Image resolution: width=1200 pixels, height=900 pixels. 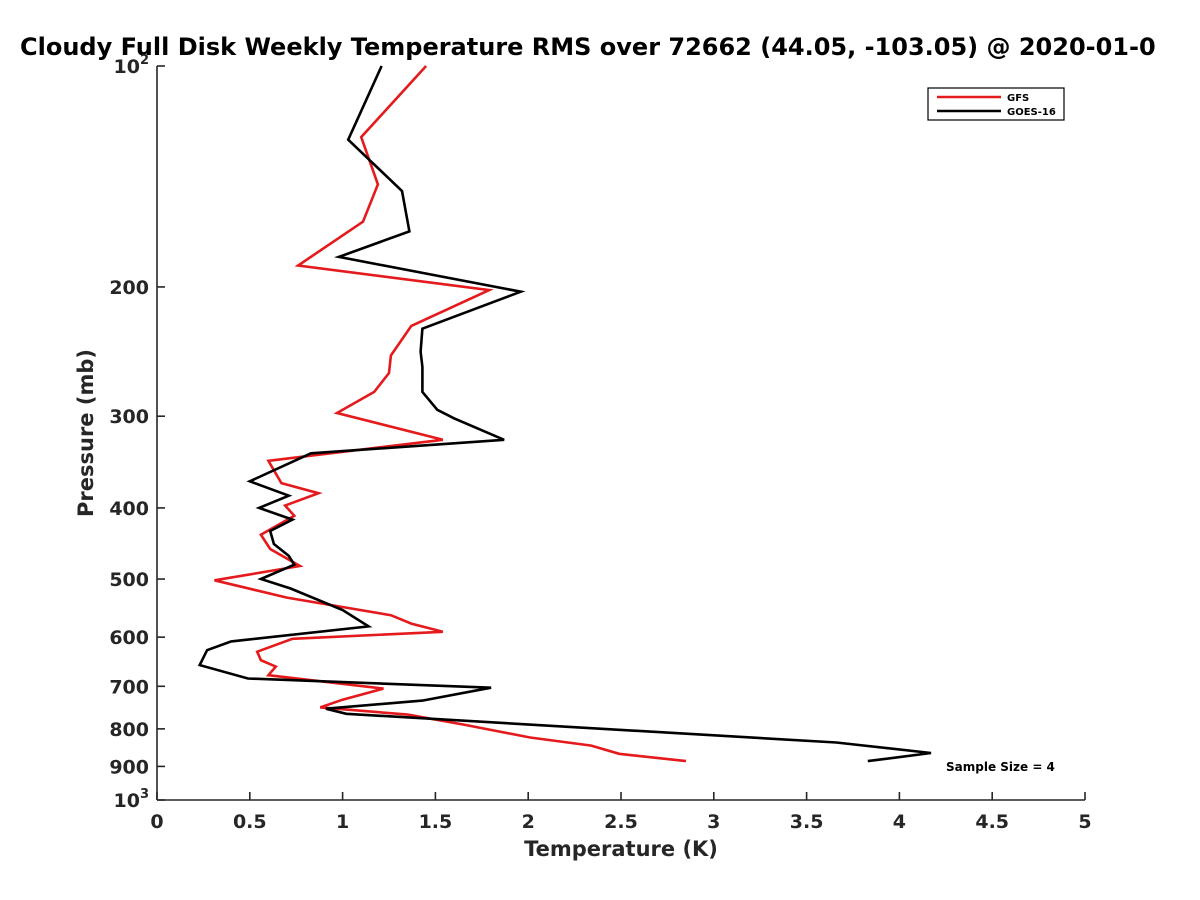 I want to click on x-tick-label: 0.5, so click(x=250, y=822).